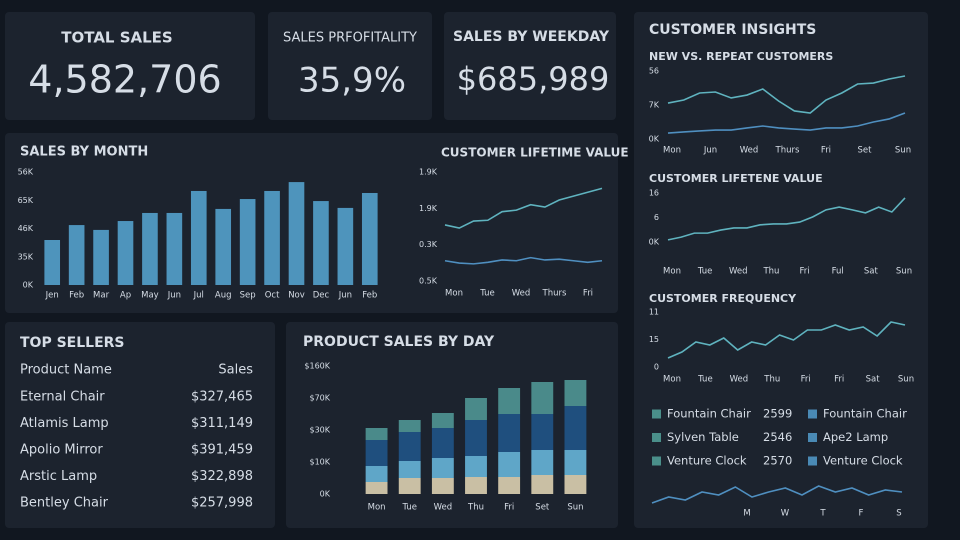 The image size is (960, 540). I want to click on y-axis-label: $160K, so click(317, 366).